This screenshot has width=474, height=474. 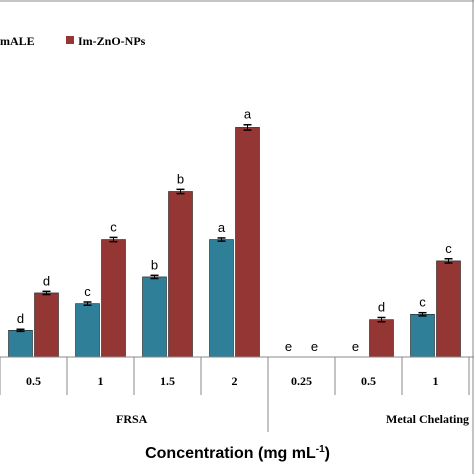 I want to click on sig-letter-s2-c7: c, so click(x=448, y=248).